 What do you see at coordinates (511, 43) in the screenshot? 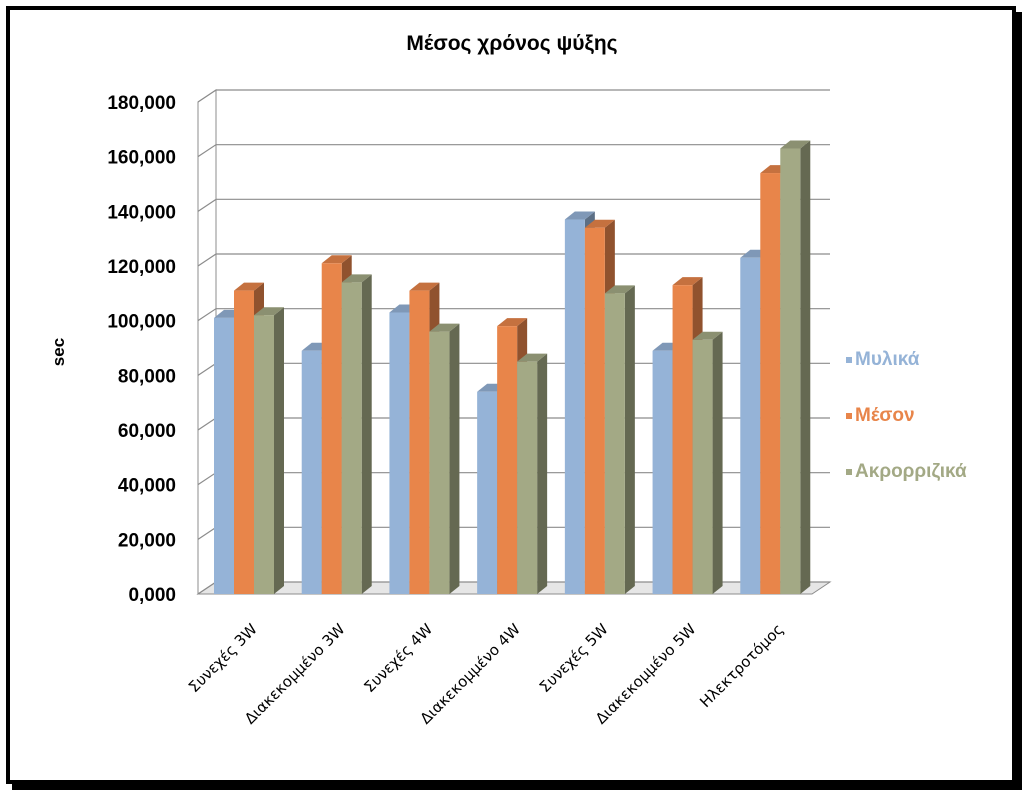
I see `chart-title: Μέσος χρόνος ψύξης` at bounding box center [511, 43].